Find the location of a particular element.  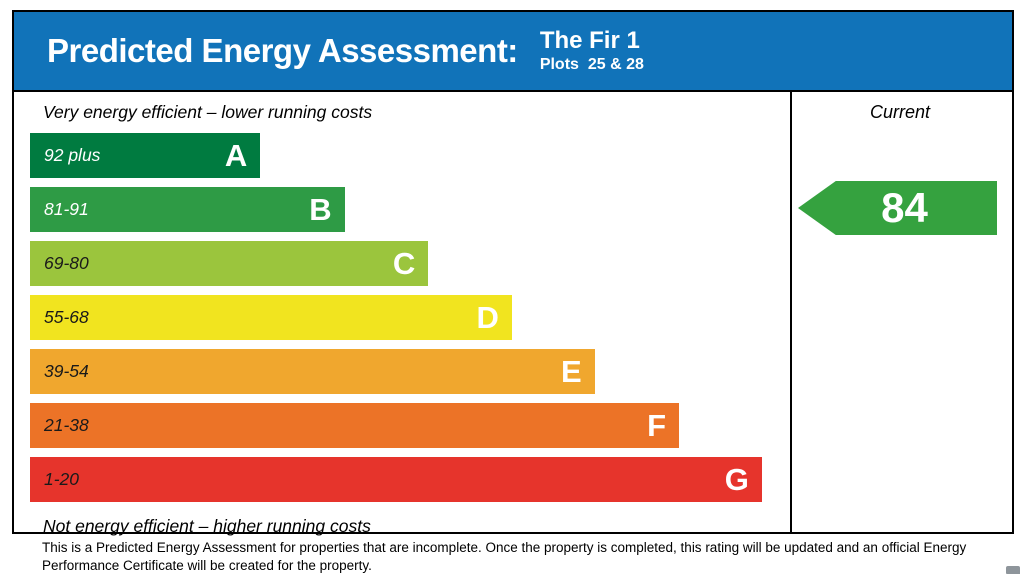

current-rating-arrow: 84 is located at coordinates (897, 208).